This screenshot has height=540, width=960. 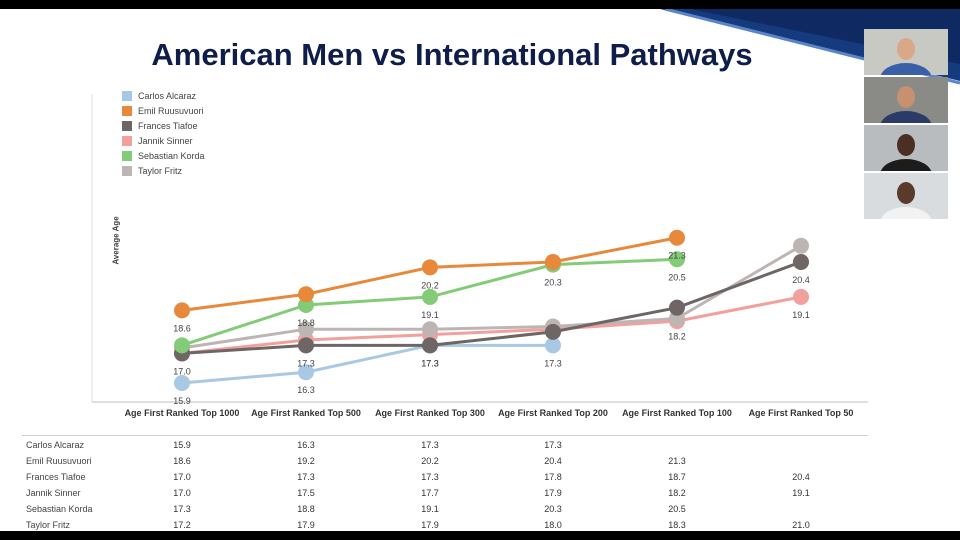 I want to click on x-axis-category: Age First Ranked Top 100, so click(x=677, y=413).